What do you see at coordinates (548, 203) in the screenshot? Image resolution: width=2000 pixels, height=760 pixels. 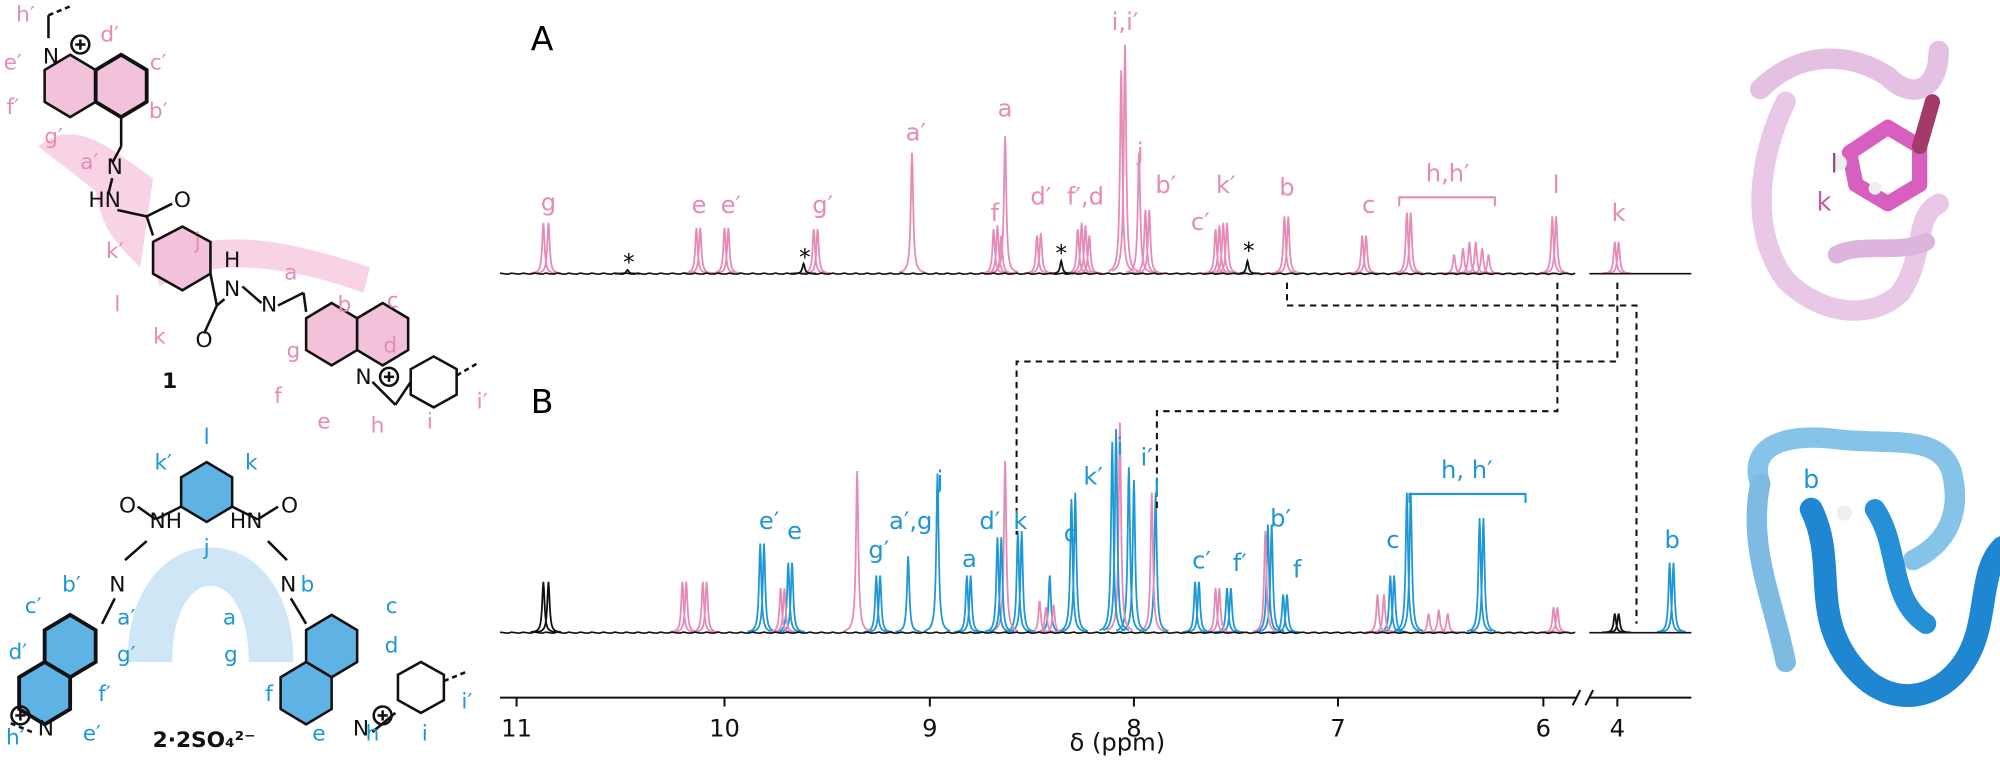 I see `peak-label: g` at bounding box center [548, 203].